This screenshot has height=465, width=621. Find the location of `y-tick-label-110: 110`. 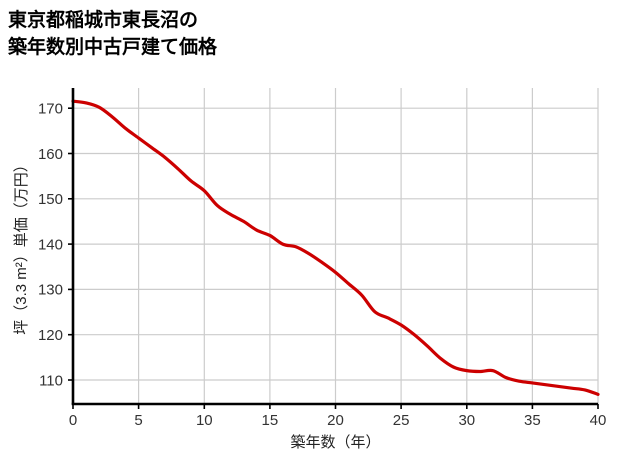

y-tick-label-110: 110 is located at coordinates (51, 380).